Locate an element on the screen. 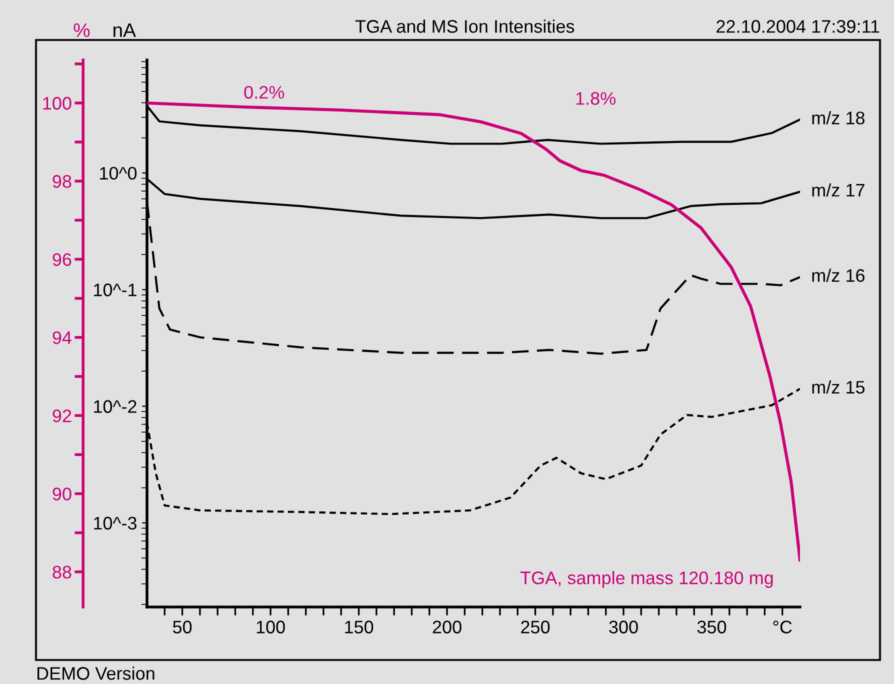 This screenshot has width=894, height=684. annotation: 1.8% is located at coordinates (596, 98).